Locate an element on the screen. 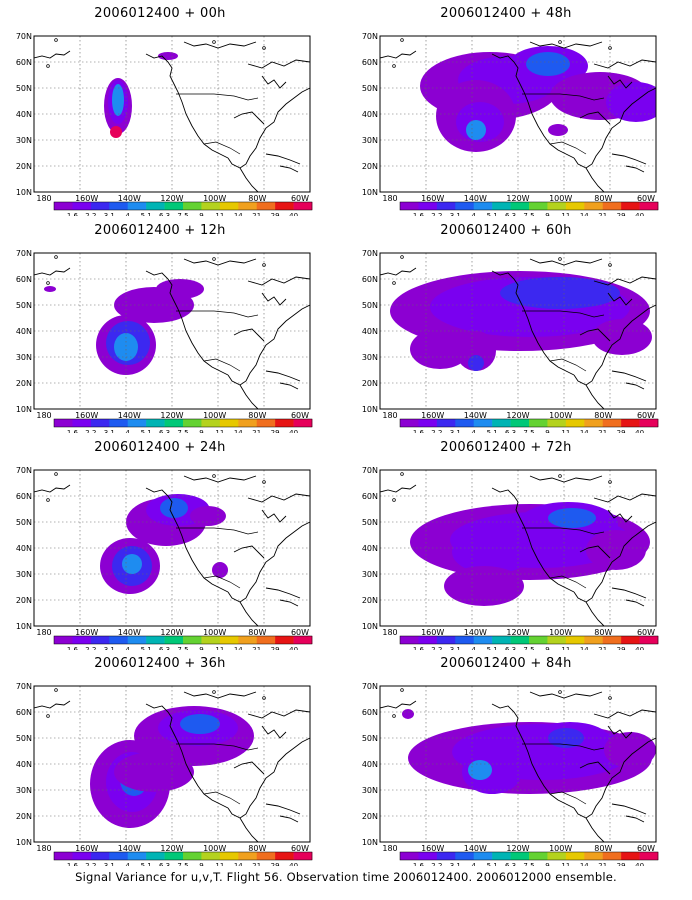 This screenshot has width=692, height=900. colorbar-label: 6.3 is located at coordinates (510, 214).